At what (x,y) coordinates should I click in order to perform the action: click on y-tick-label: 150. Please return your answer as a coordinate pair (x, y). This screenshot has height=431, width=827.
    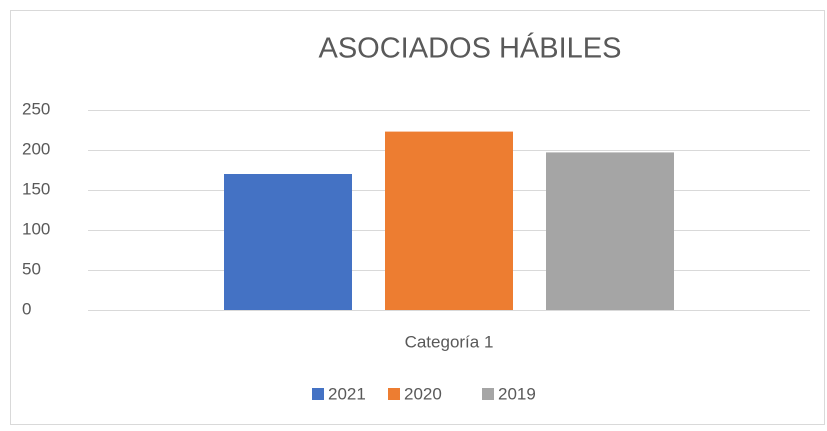
    Looking at the image, I should click on (36, 188).